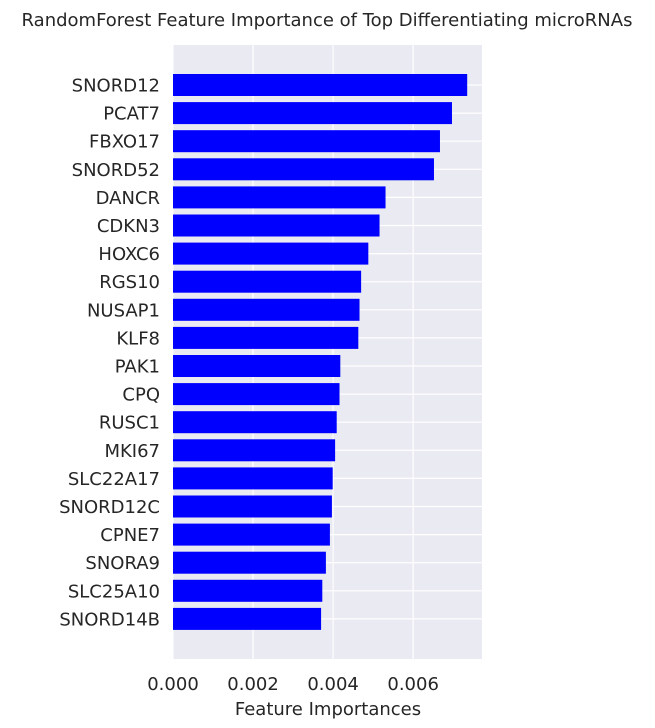  I want to click on y-tick-label: PCAT7, so click(131, 114).